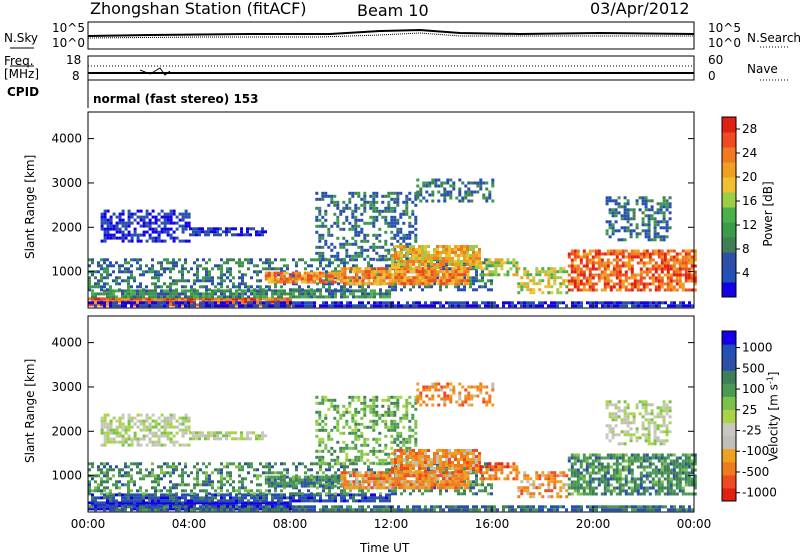  I want to click on ytick-label: 4000, so click(66, 139).